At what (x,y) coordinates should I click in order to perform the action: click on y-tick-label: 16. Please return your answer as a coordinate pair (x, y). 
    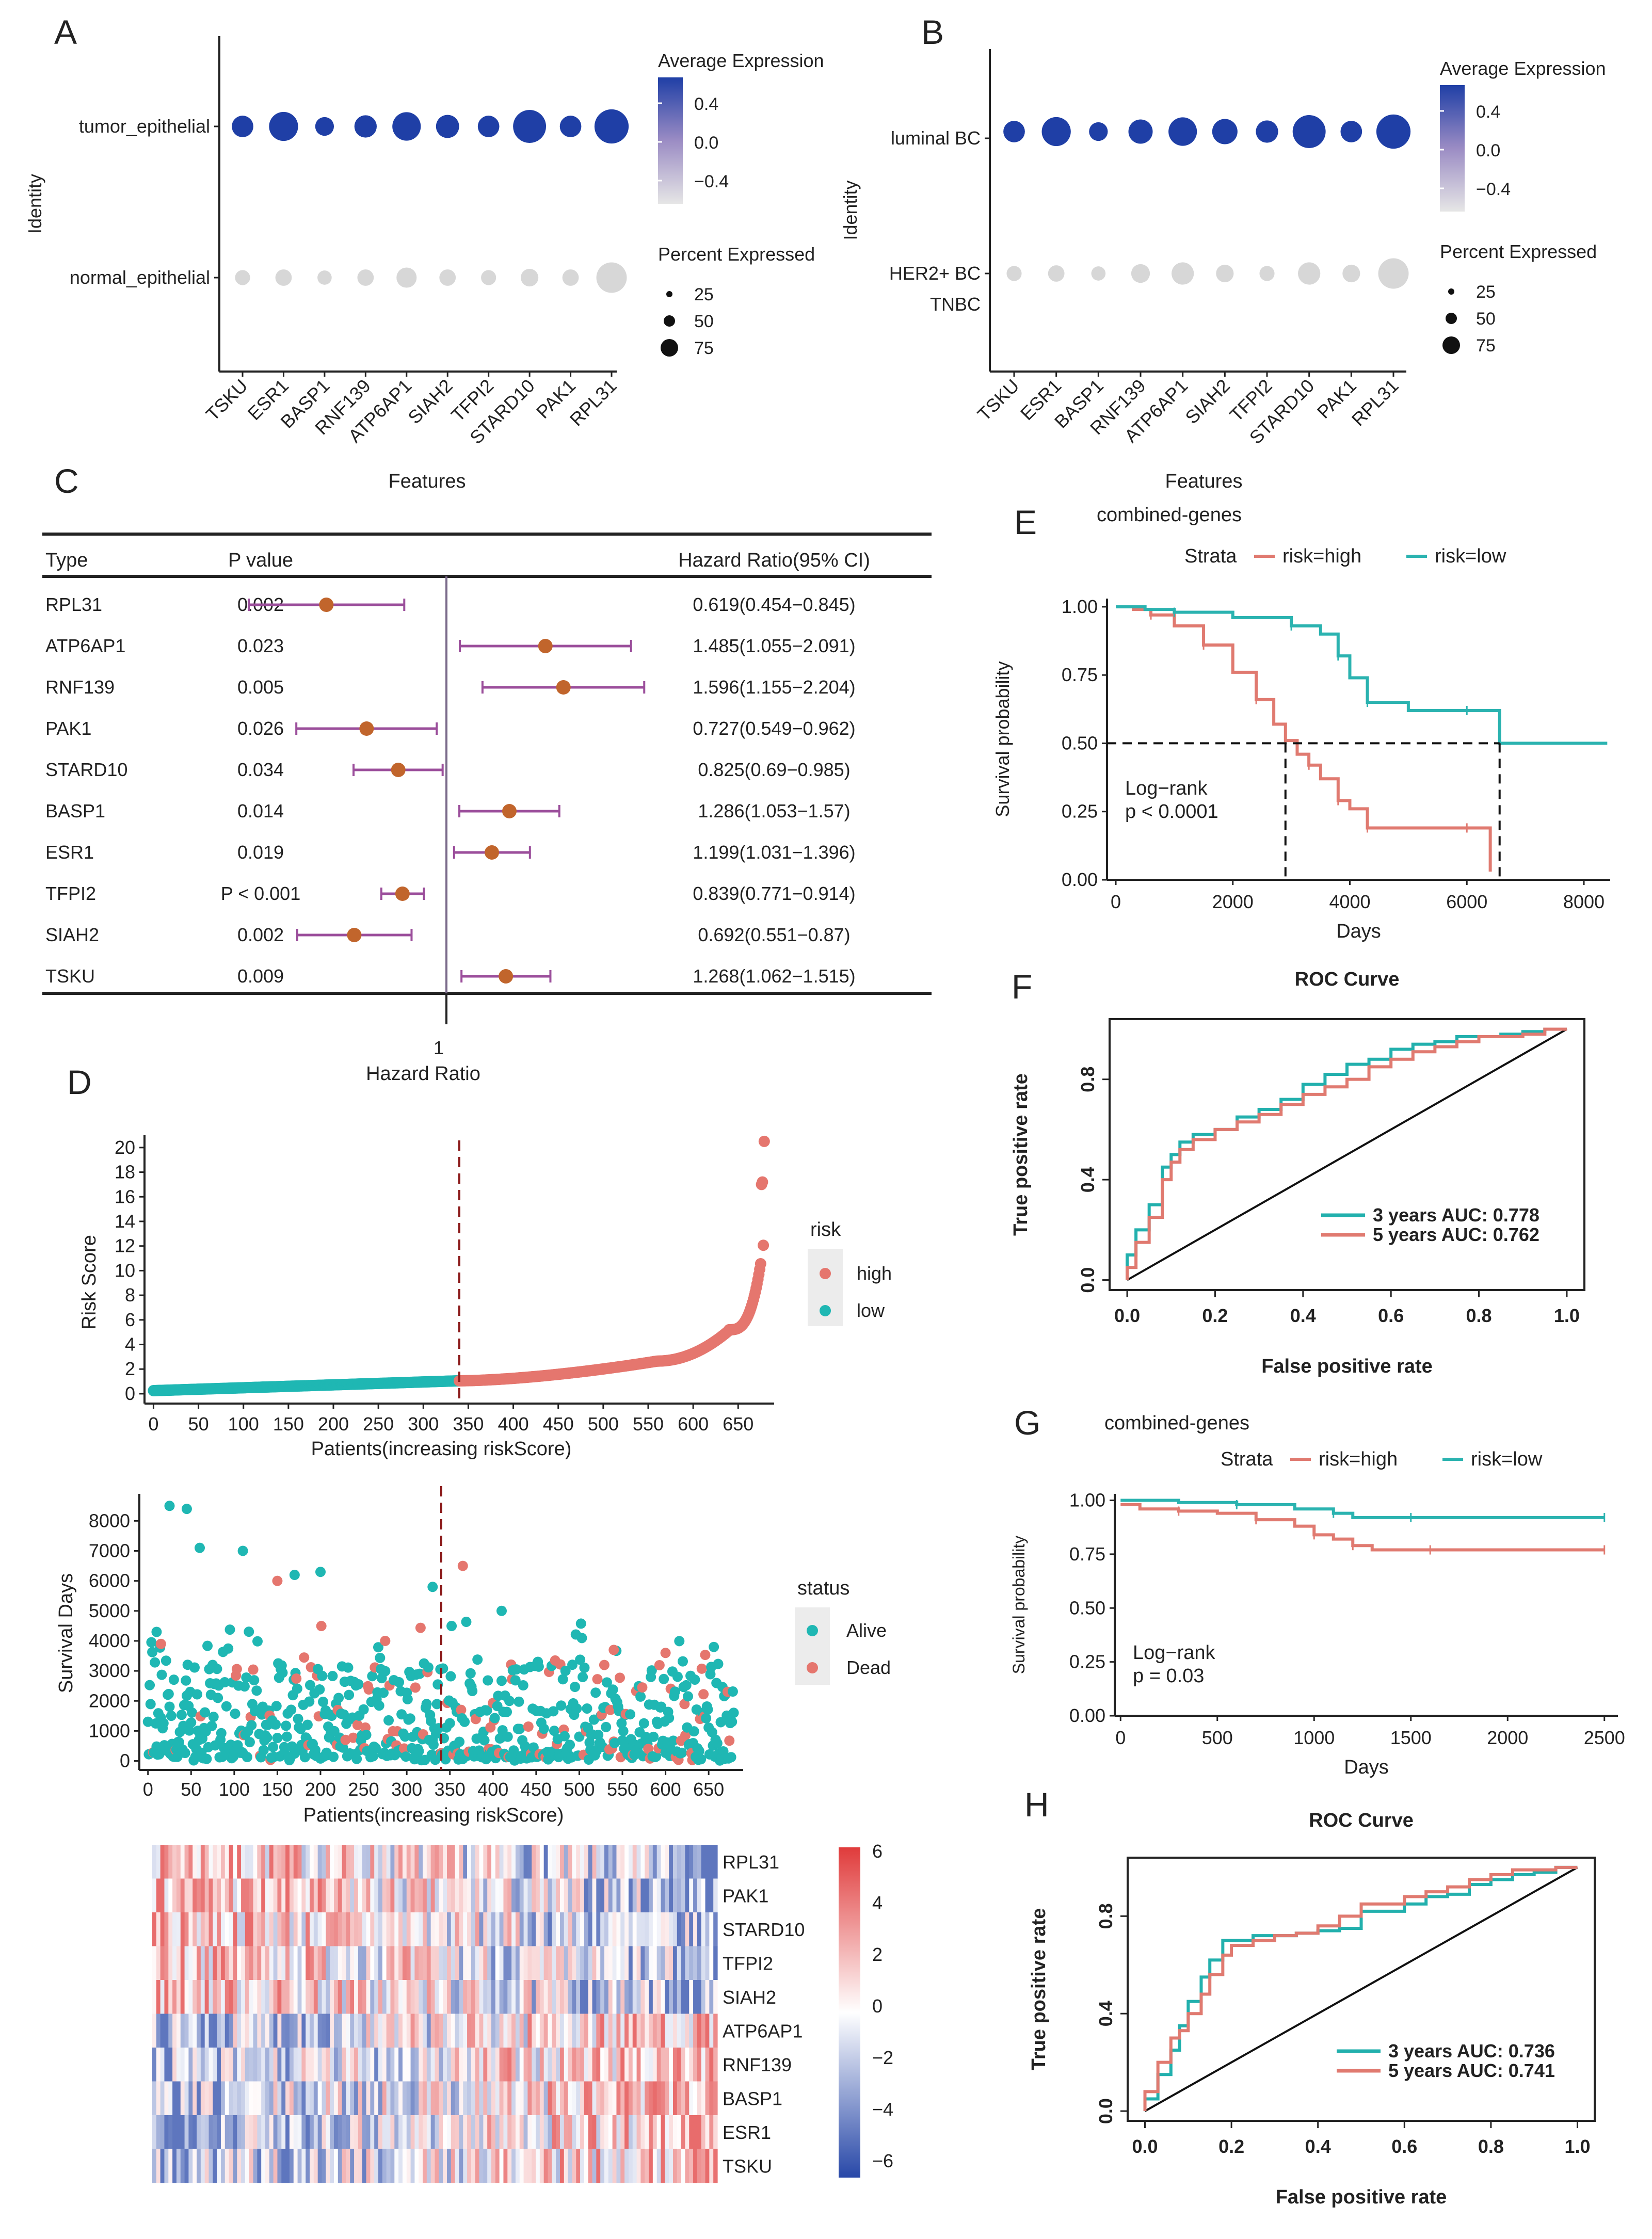
    Looking at the image, I should click on (125, 1196).